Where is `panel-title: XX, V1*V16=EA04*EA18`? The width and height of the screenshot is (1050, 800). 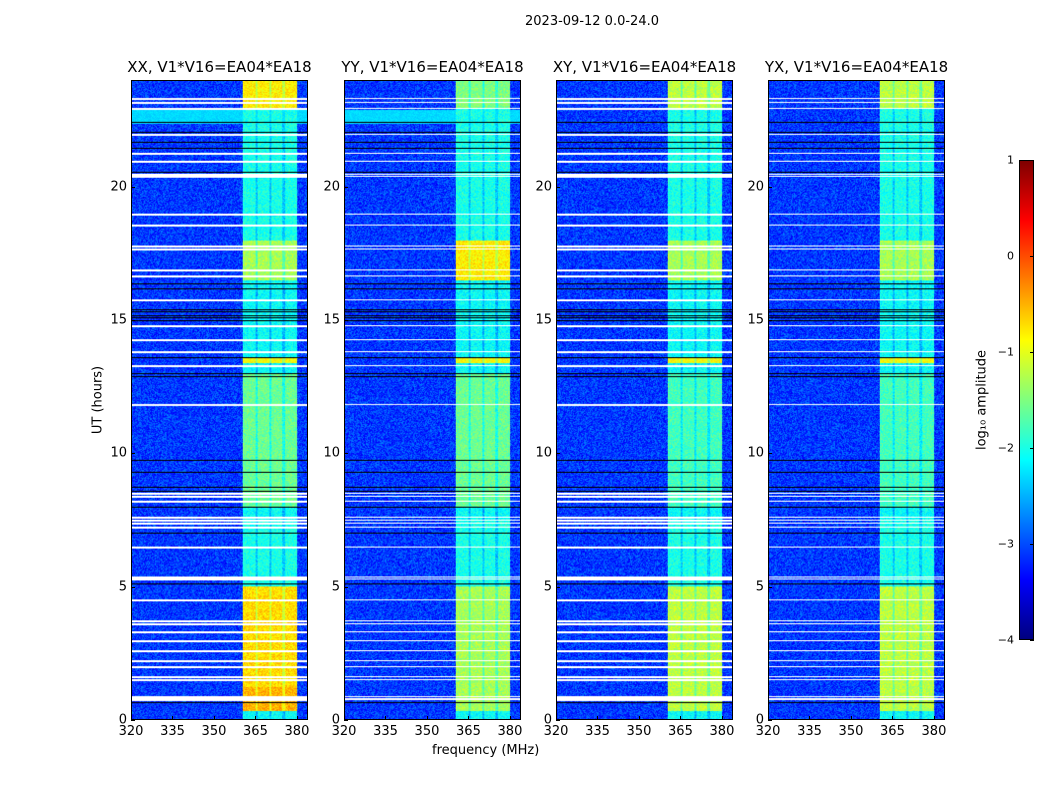
panel-title: XX, V1*V16=EA04*EA18 is located at coordinates (219, 67).